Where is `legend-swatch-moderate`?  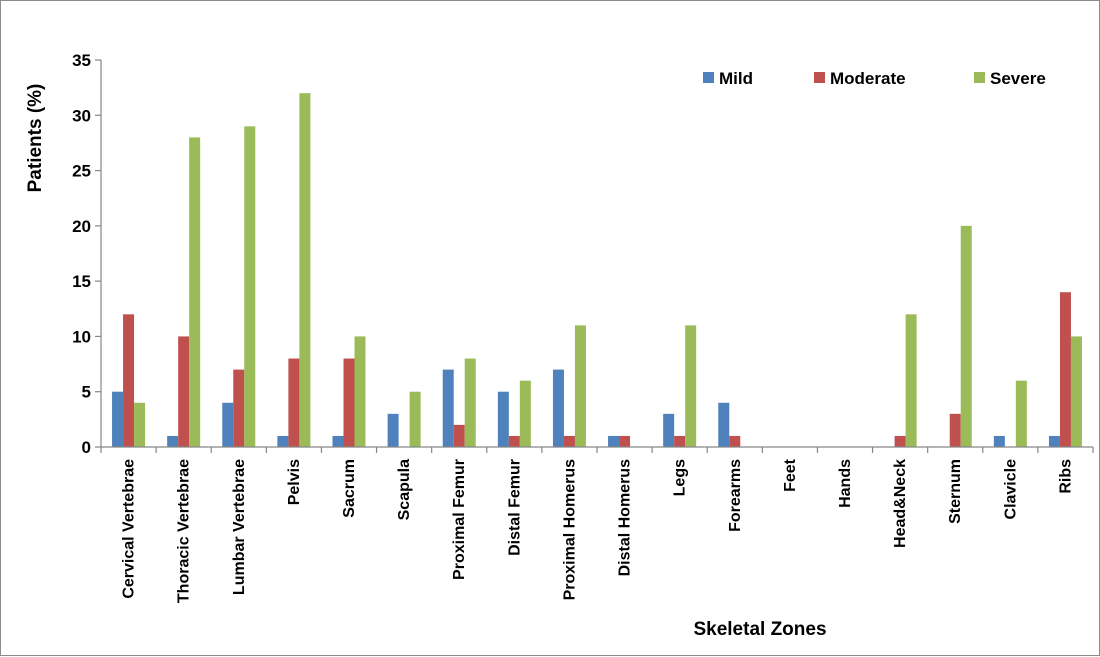 legend-swatch-moderate is located at coordinates (819, 77).